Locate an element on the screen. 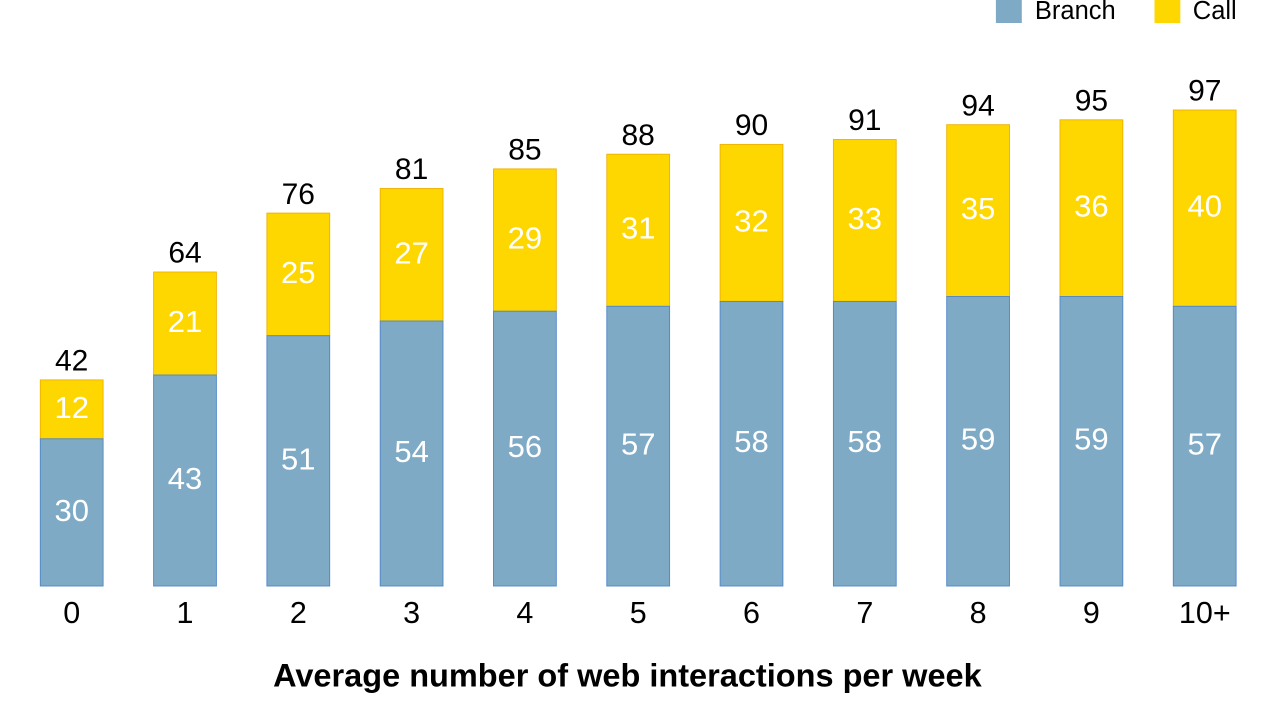  svg-text: 2 is located at coordinates (298, 613).